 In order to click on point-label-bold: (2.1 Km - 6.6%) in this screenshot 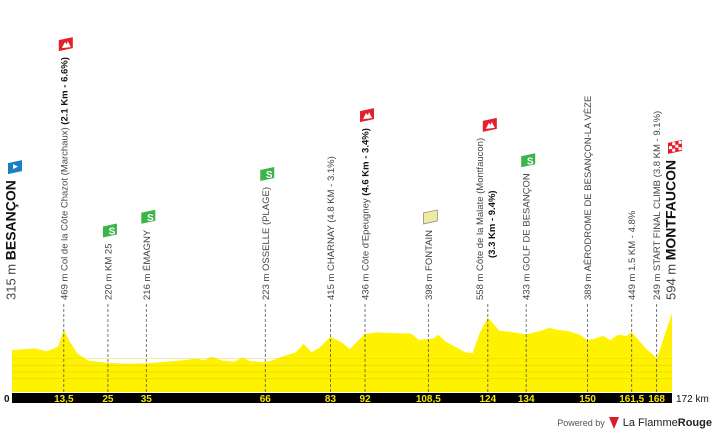, I will do `click(64, 91)`.